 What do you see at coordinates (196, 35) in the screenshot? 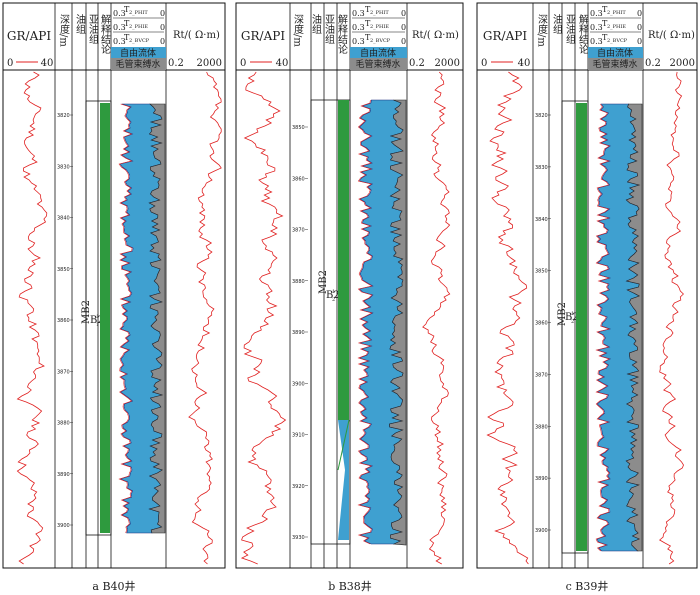
I see `rt-title: Rt/( Ω·m)` at bounding box center [196, 35].